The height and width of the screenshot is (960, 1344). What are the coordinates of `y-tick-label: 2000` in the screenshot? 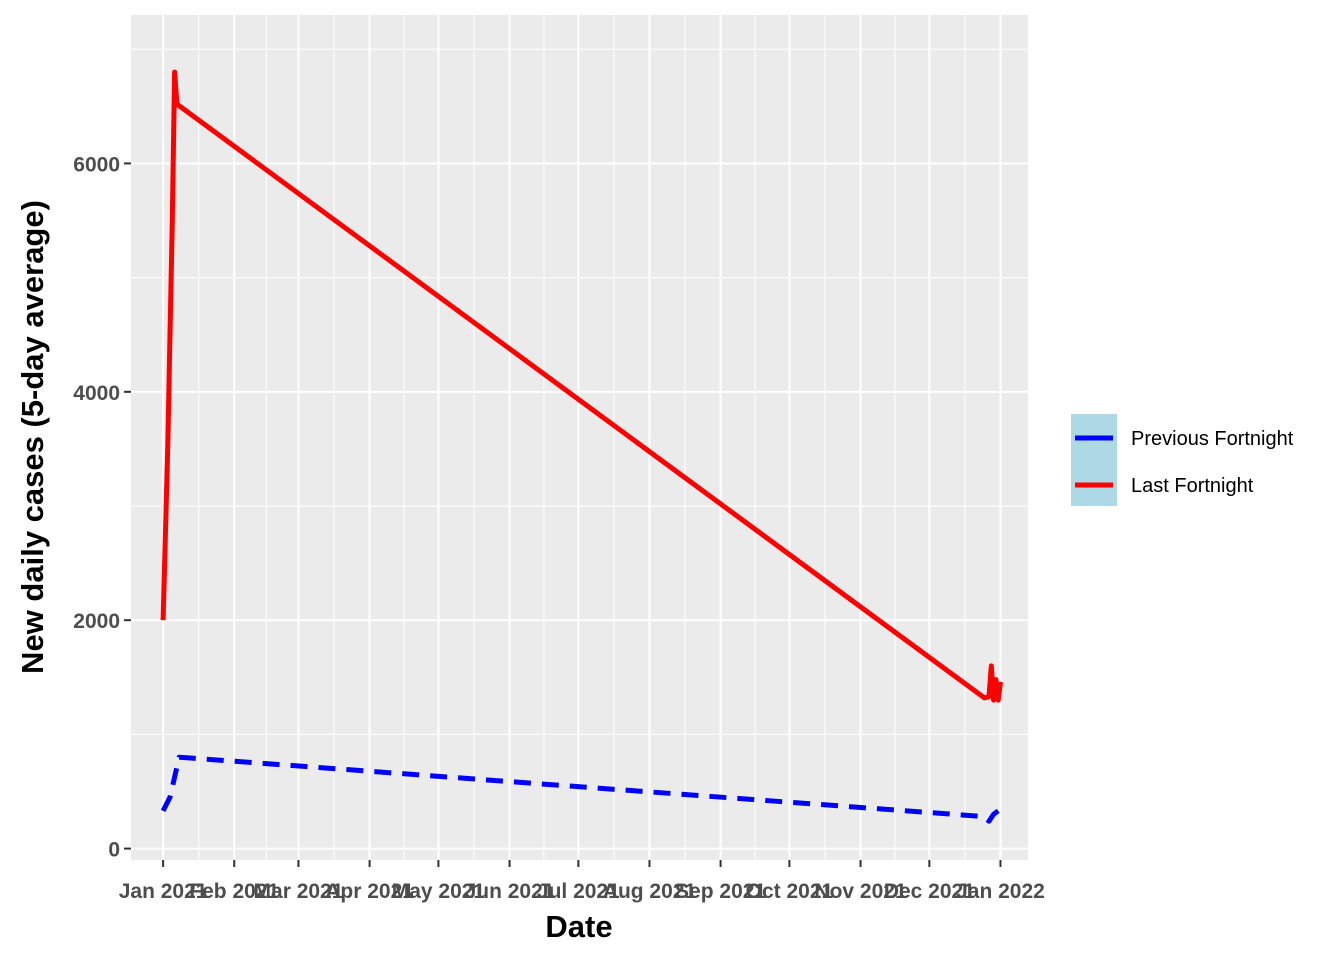 It's located at (96, 621).